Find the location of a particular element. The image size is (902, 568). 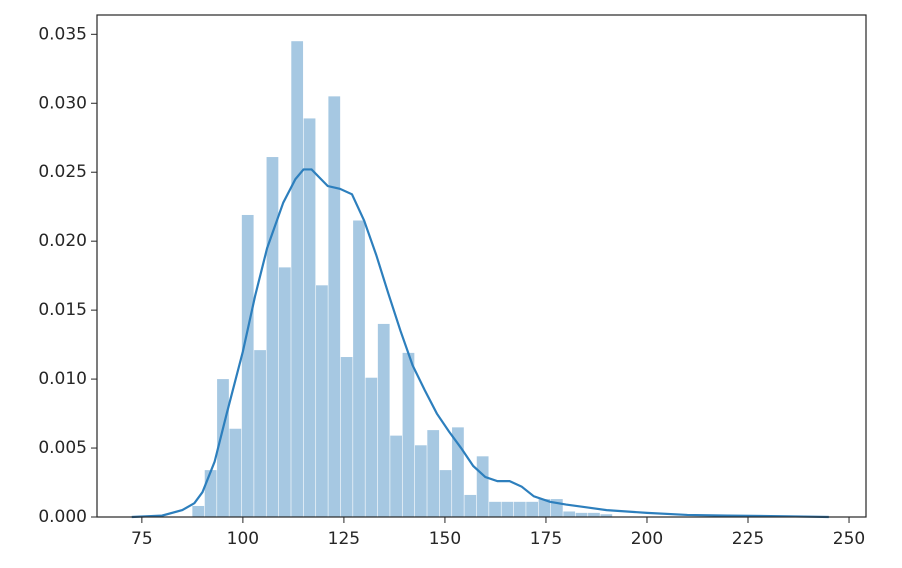

y-tick-label: 0.025 is located at coordinates (62, 172).